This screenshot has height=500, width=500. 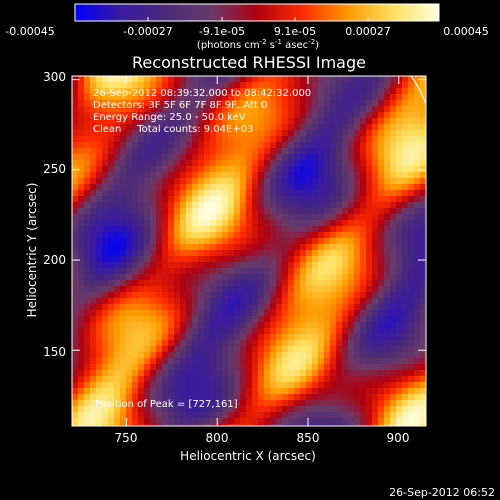 I want to click on x-tick-label: 750, so click(x=126, y=438).